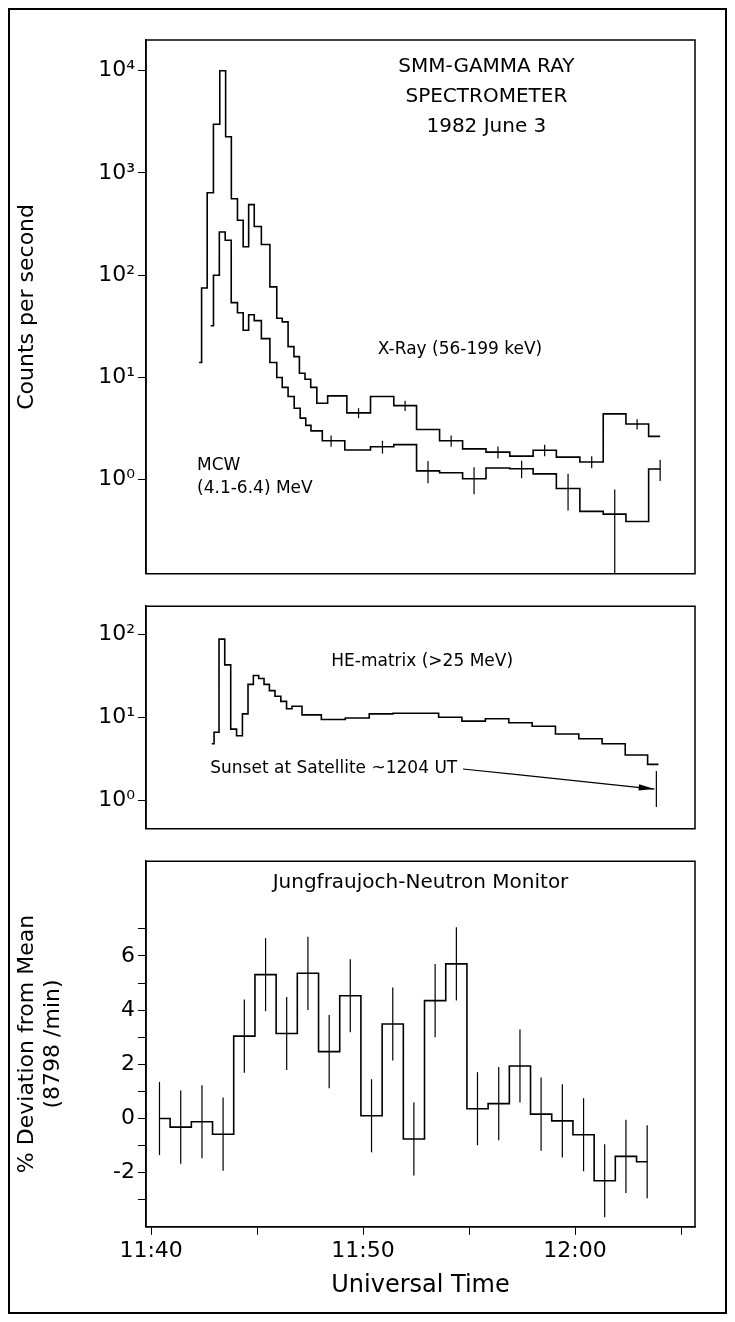 The width and height of the screenshot is (735, 1322). Describe the element at coordinates (116, 171) in the screenshot. I see `y-tick-label: 10³` at that location.